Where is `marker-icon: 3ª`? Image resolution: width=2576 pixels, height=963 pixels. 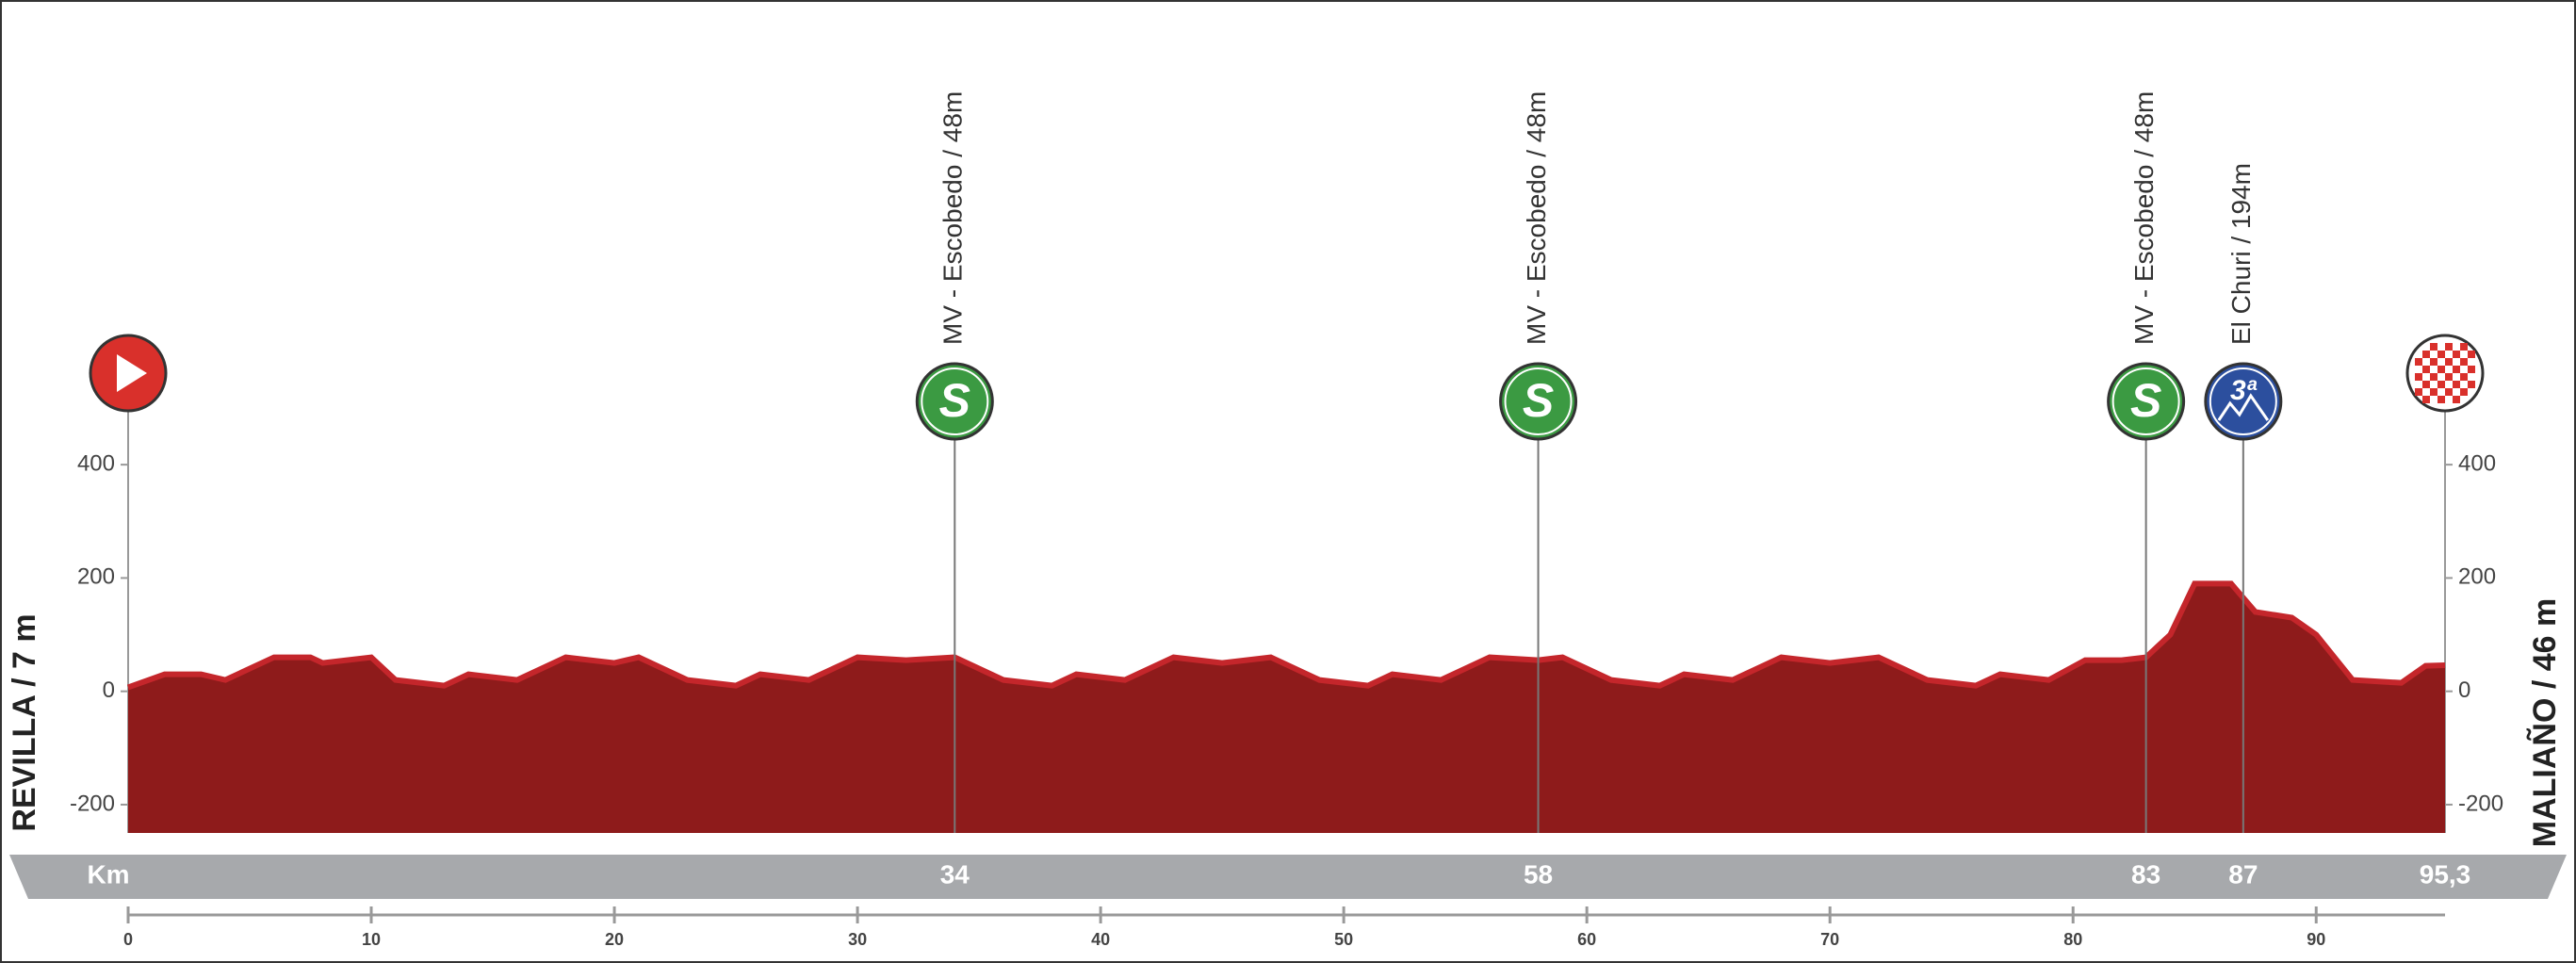 marker-icon: 3ª is located at coordinates (2244, 390).